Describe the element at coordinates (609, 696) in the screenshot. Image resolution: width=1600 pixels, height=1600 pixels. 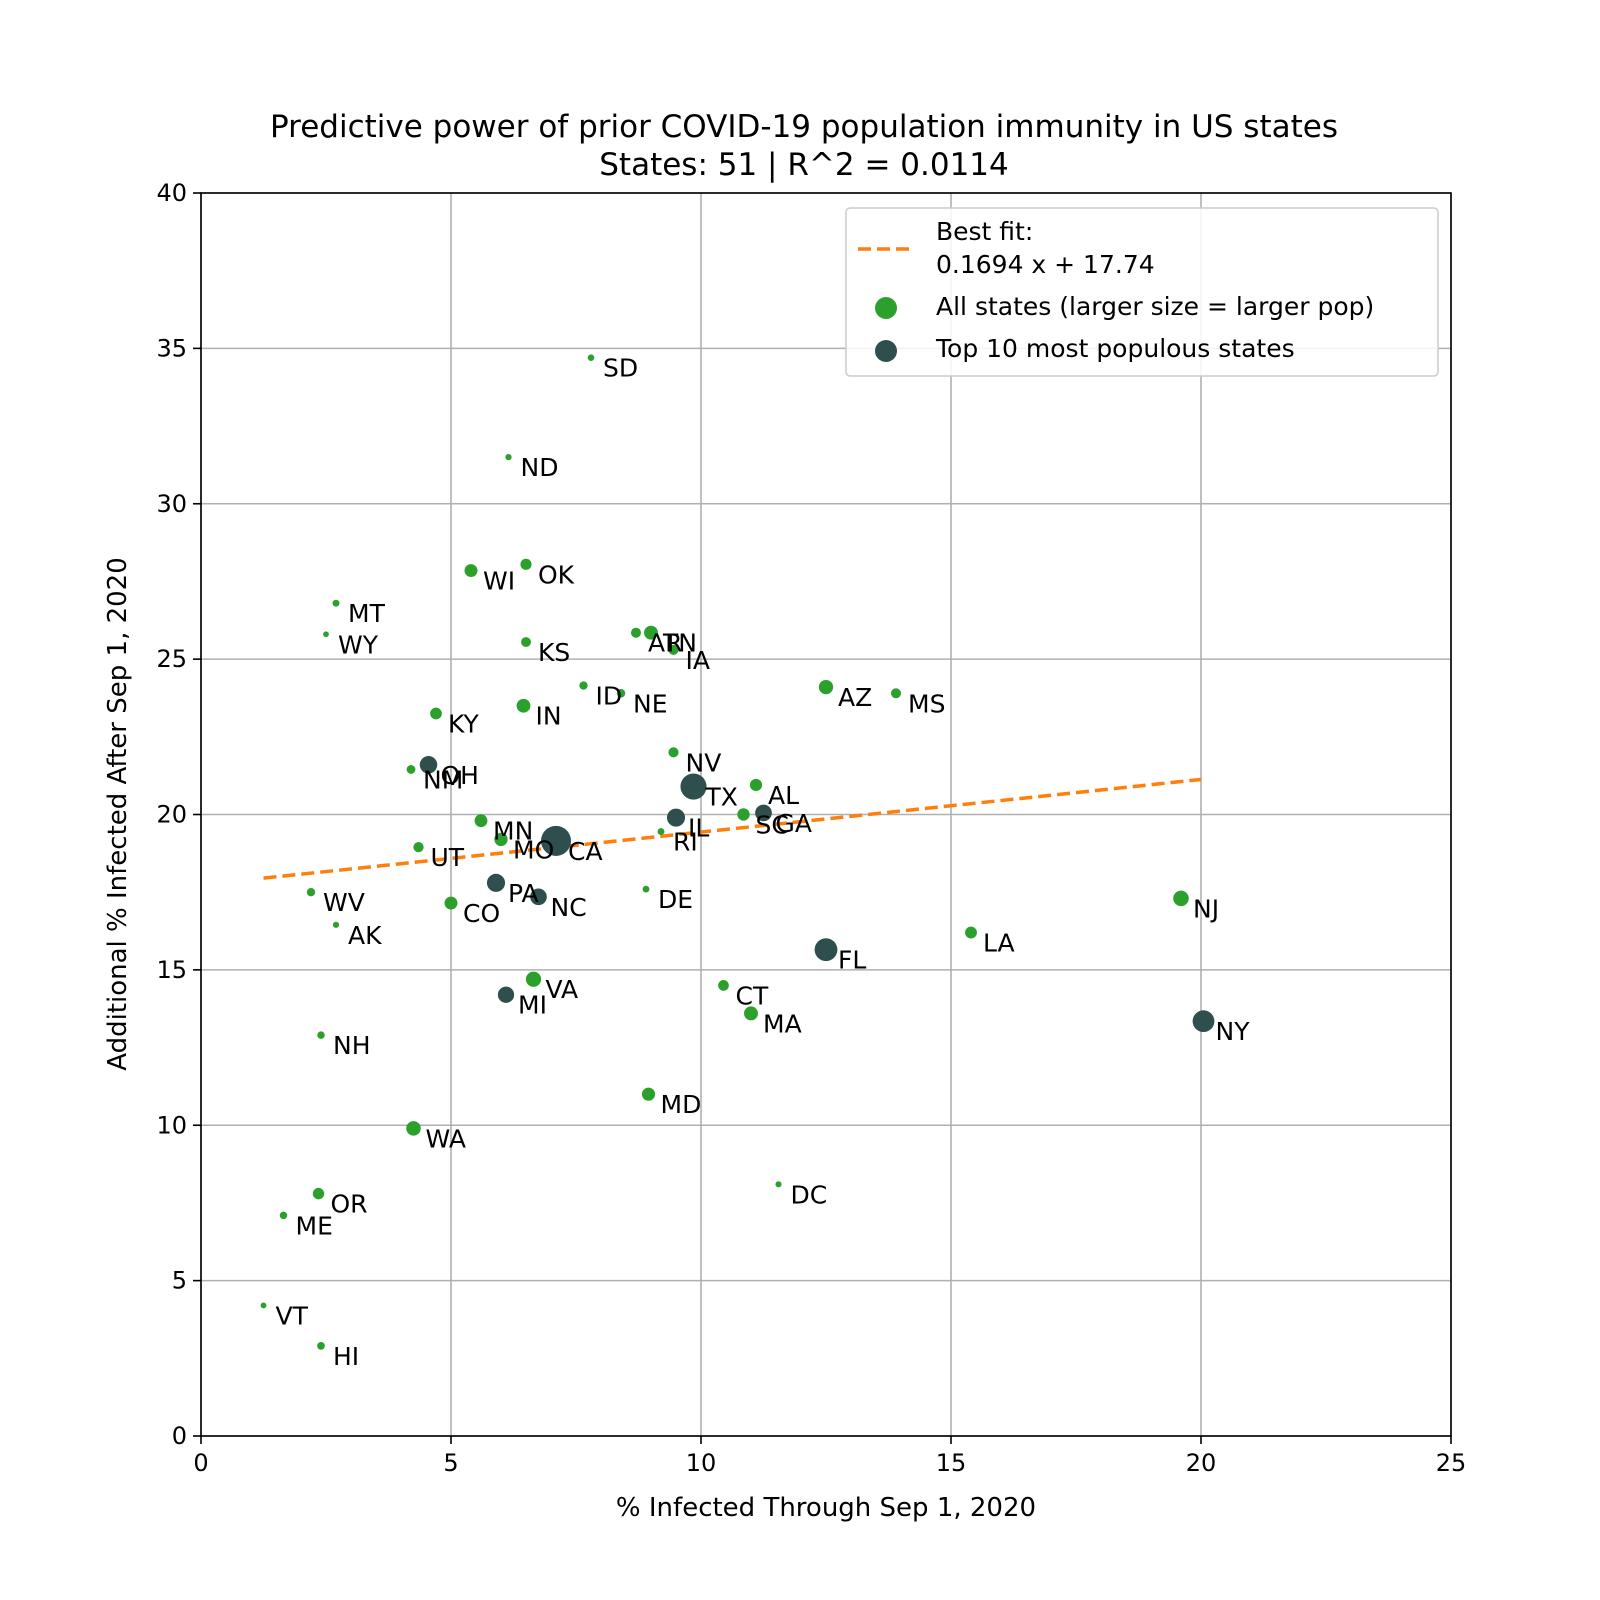
I see `state-label-id: ID` at that location.